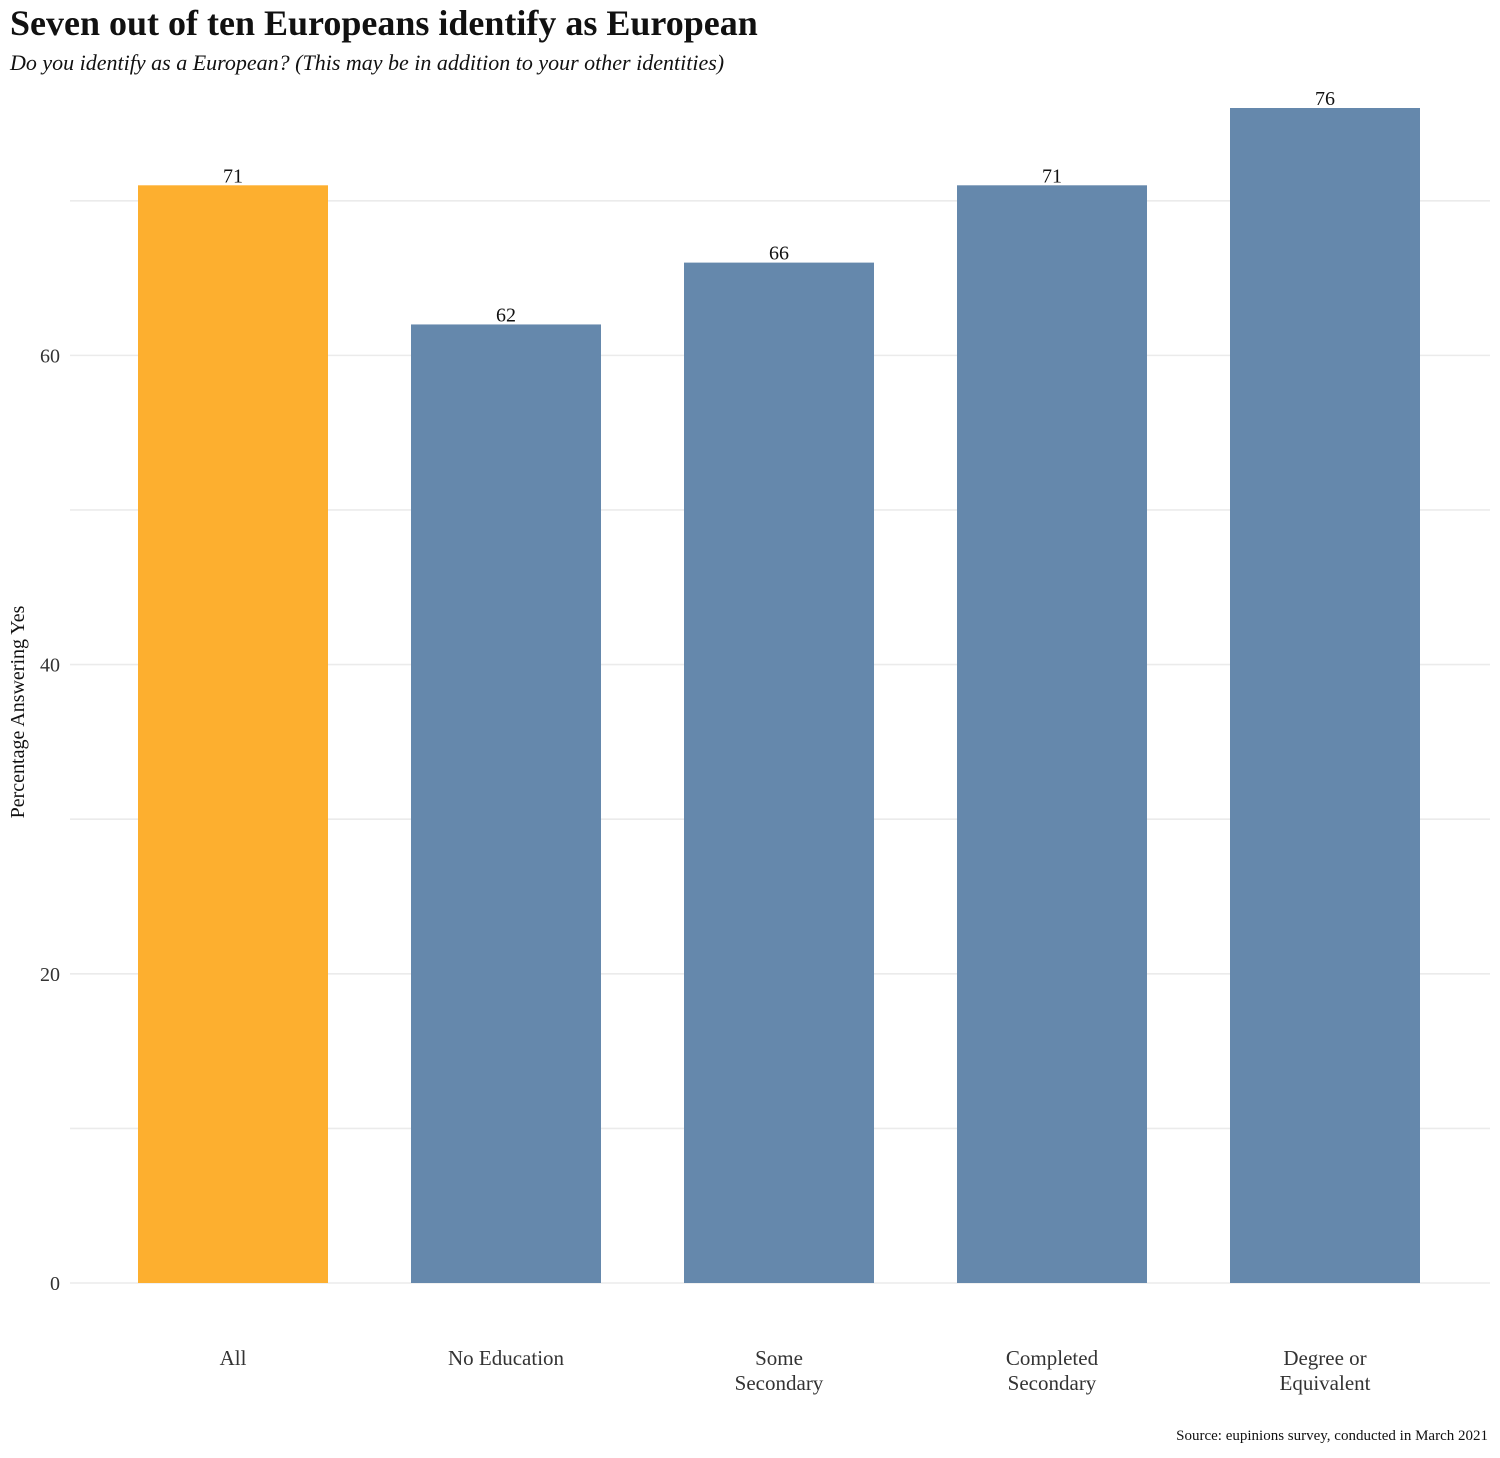 Image resolution: width=1500 pixels, height=1458 pixels. I want to click on y-tick-label: 20, so click(50, 975).